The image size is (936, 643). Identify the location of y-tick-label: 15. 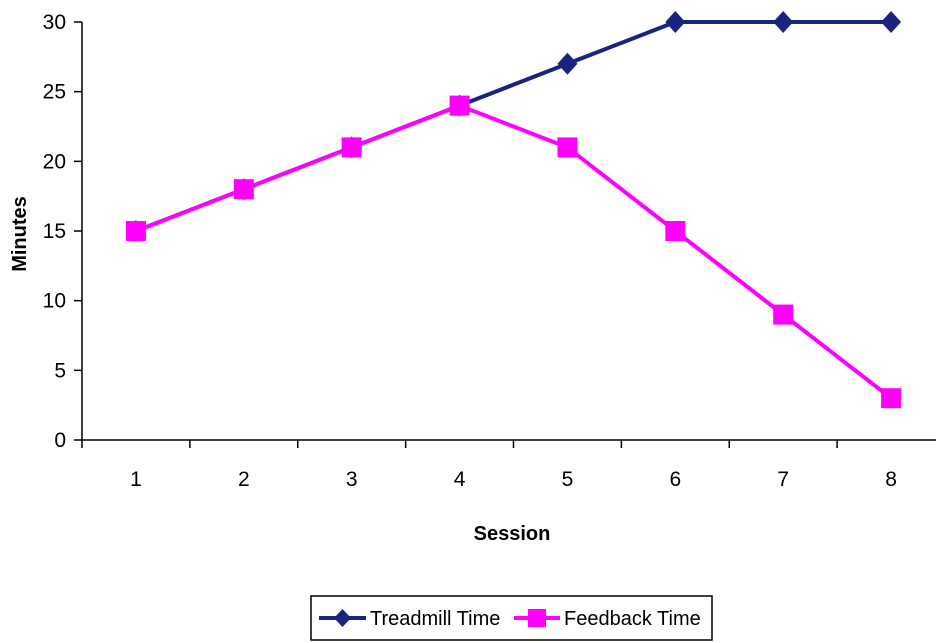
(54, 231).